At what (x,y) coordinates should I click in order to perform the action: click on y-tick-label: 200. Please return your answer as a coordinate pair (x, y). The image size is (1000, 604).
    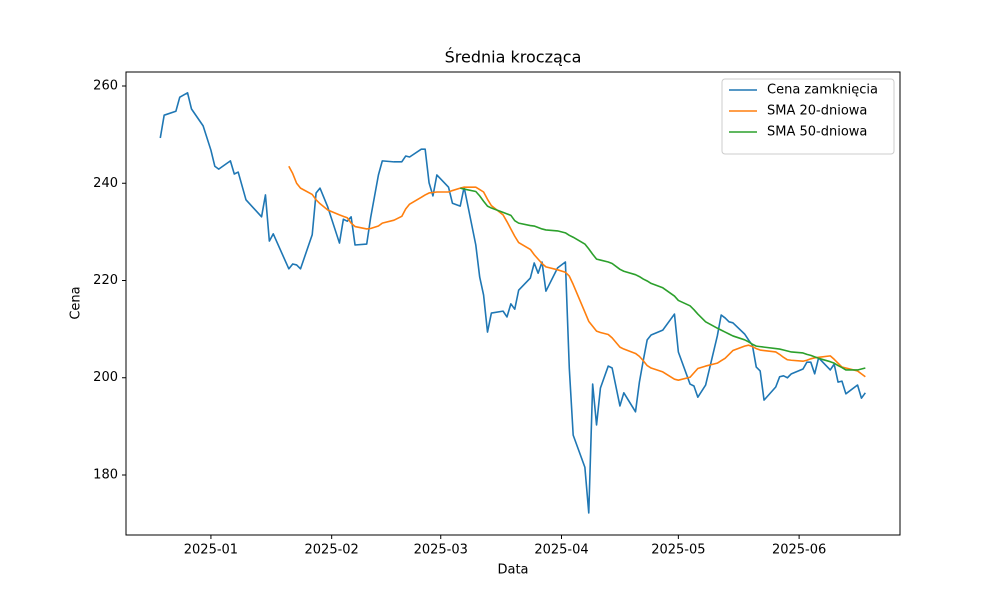
    Looking at the image, I should click on (105, 377).